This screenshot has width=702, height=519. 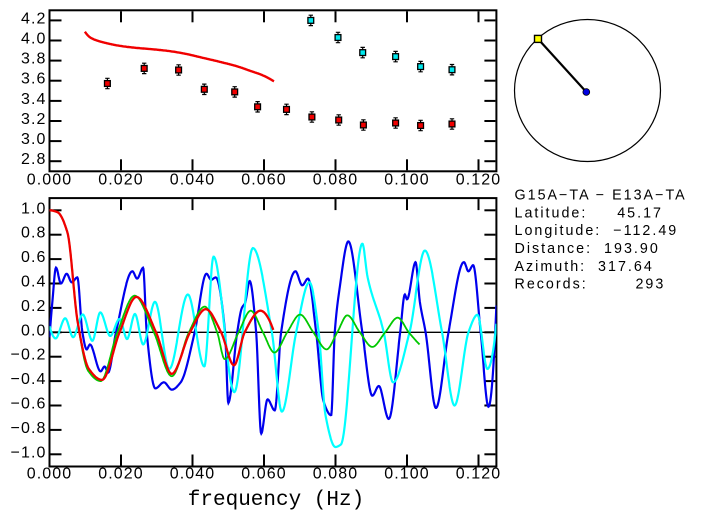 I want to click on svg-text: Records: 293, so click(x=590, y=285).